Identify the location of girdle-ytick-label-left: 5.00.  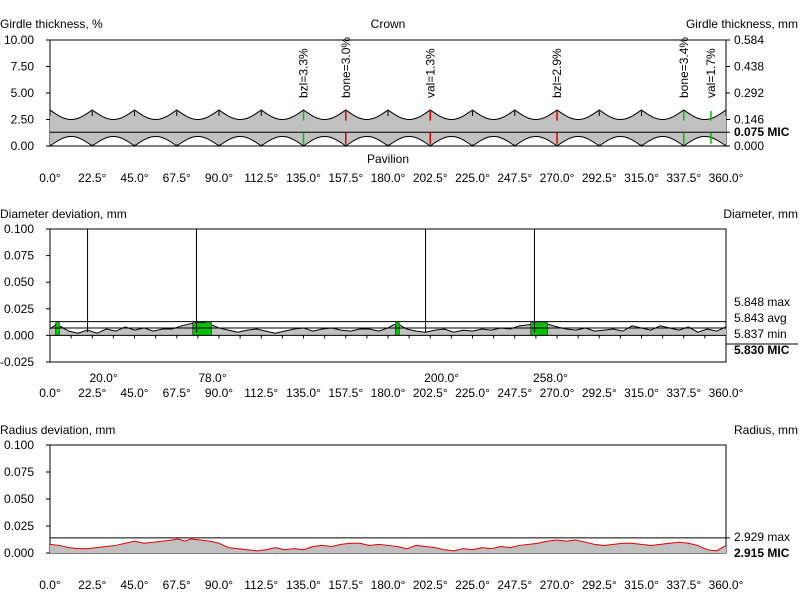
(23, 93).